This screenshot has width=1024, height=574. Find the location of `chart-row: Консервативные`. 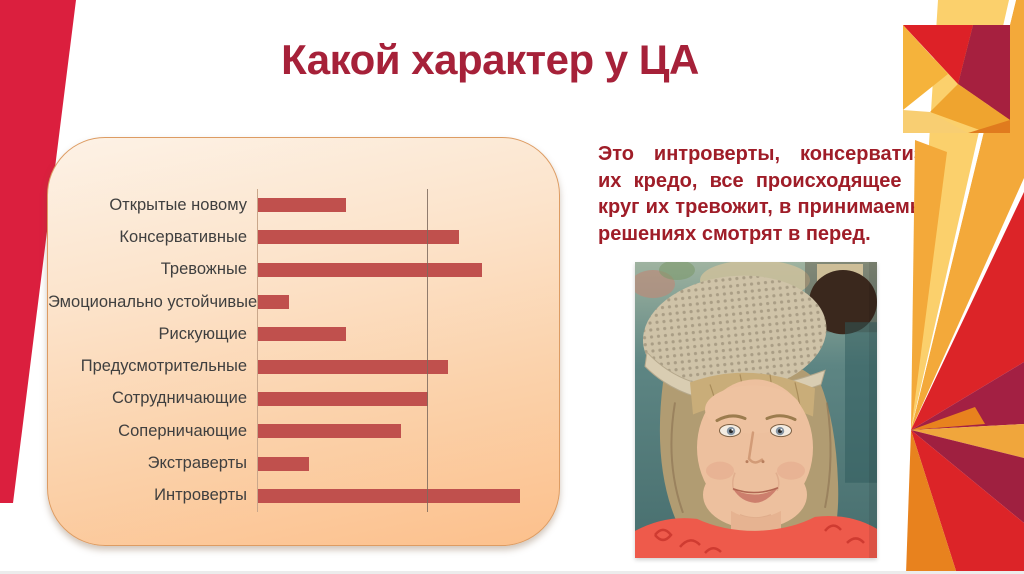

chart-row: Консервативные is located at coordinates (303, 237).